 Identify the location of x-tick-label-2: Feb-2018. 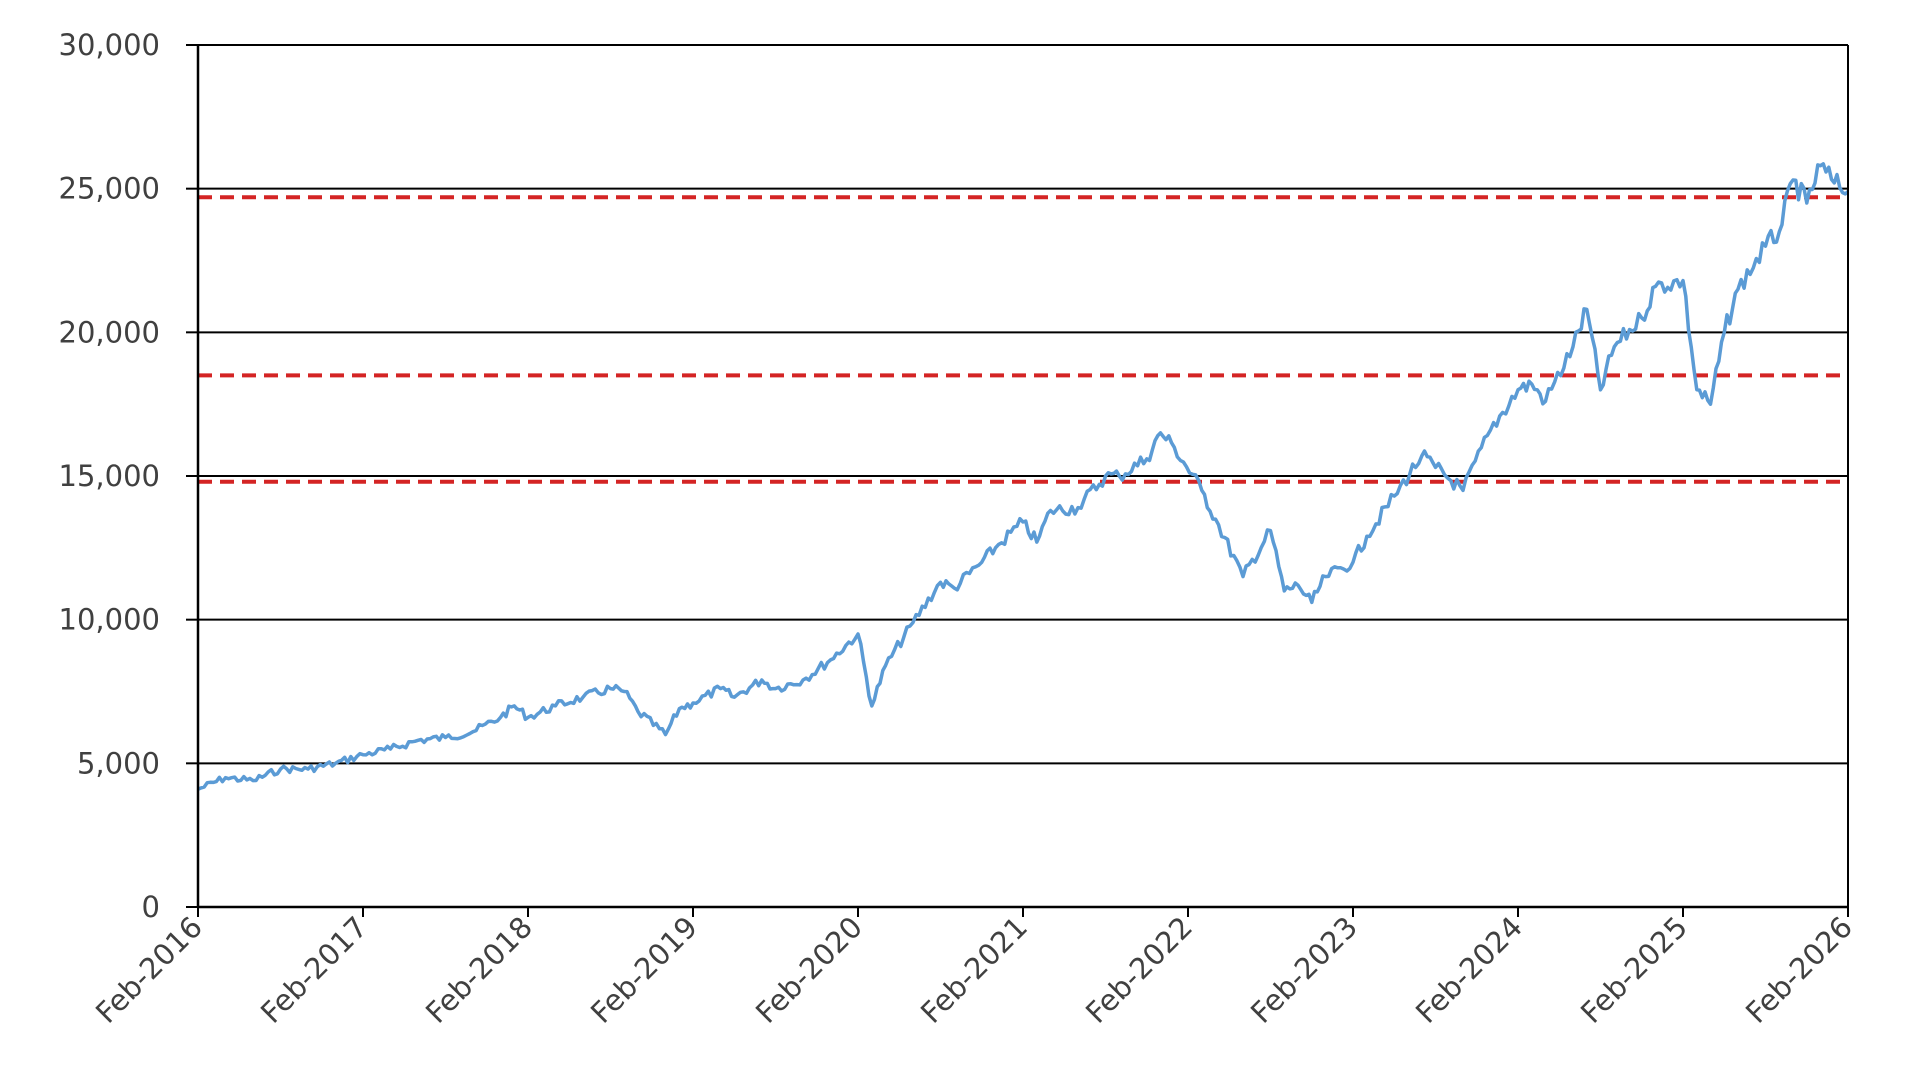
(479, 970).